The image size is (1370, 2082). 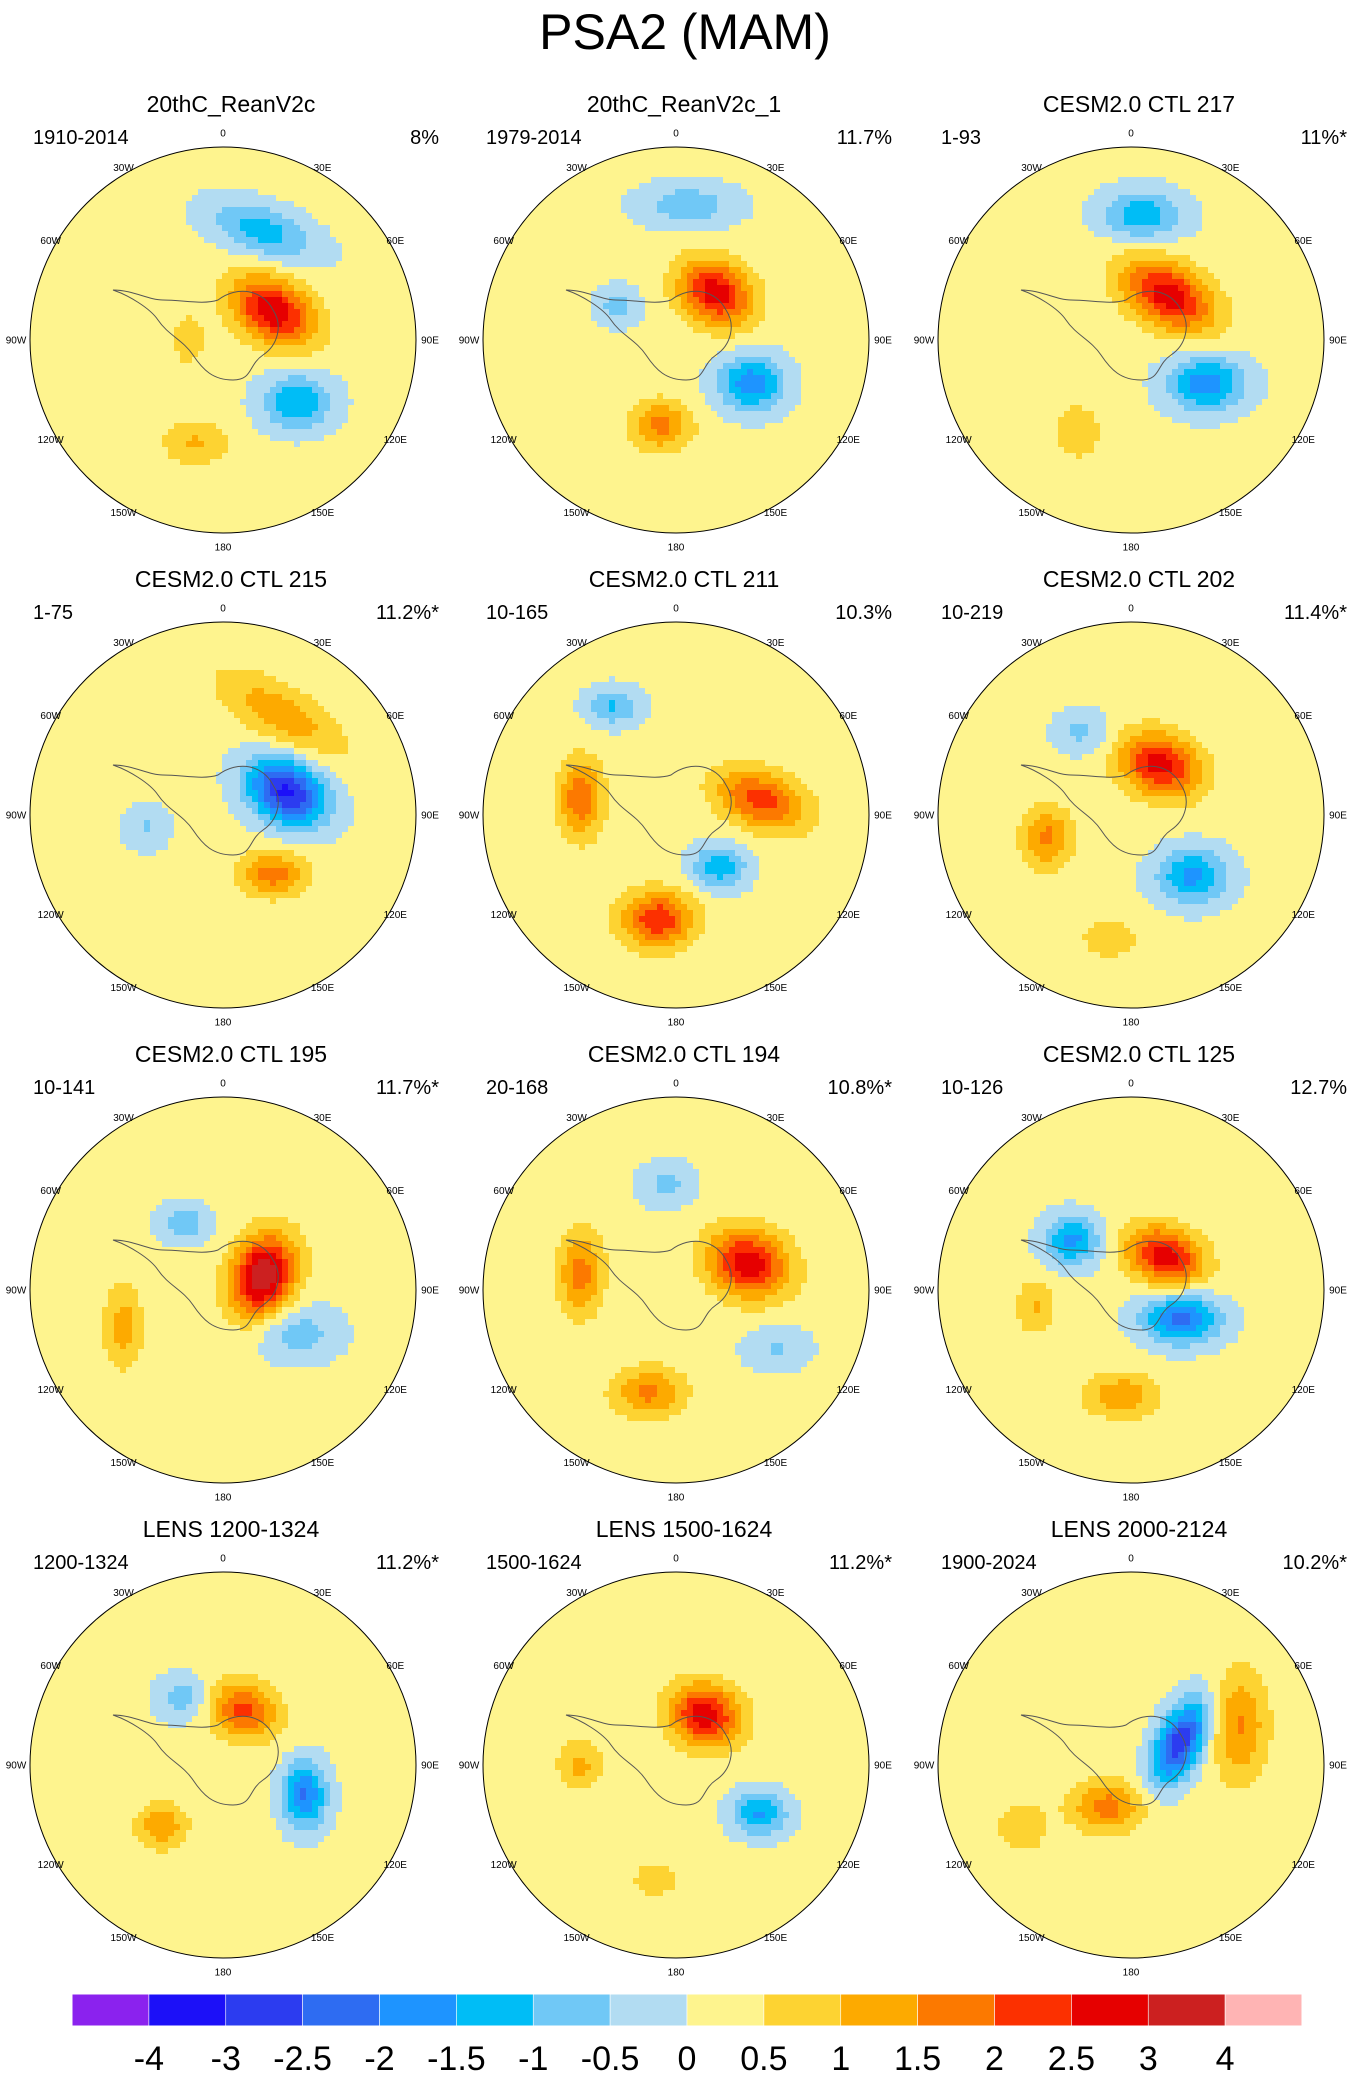 I want to click on colorbar-tick-label: -0.5, so click(x=610, y=2059).